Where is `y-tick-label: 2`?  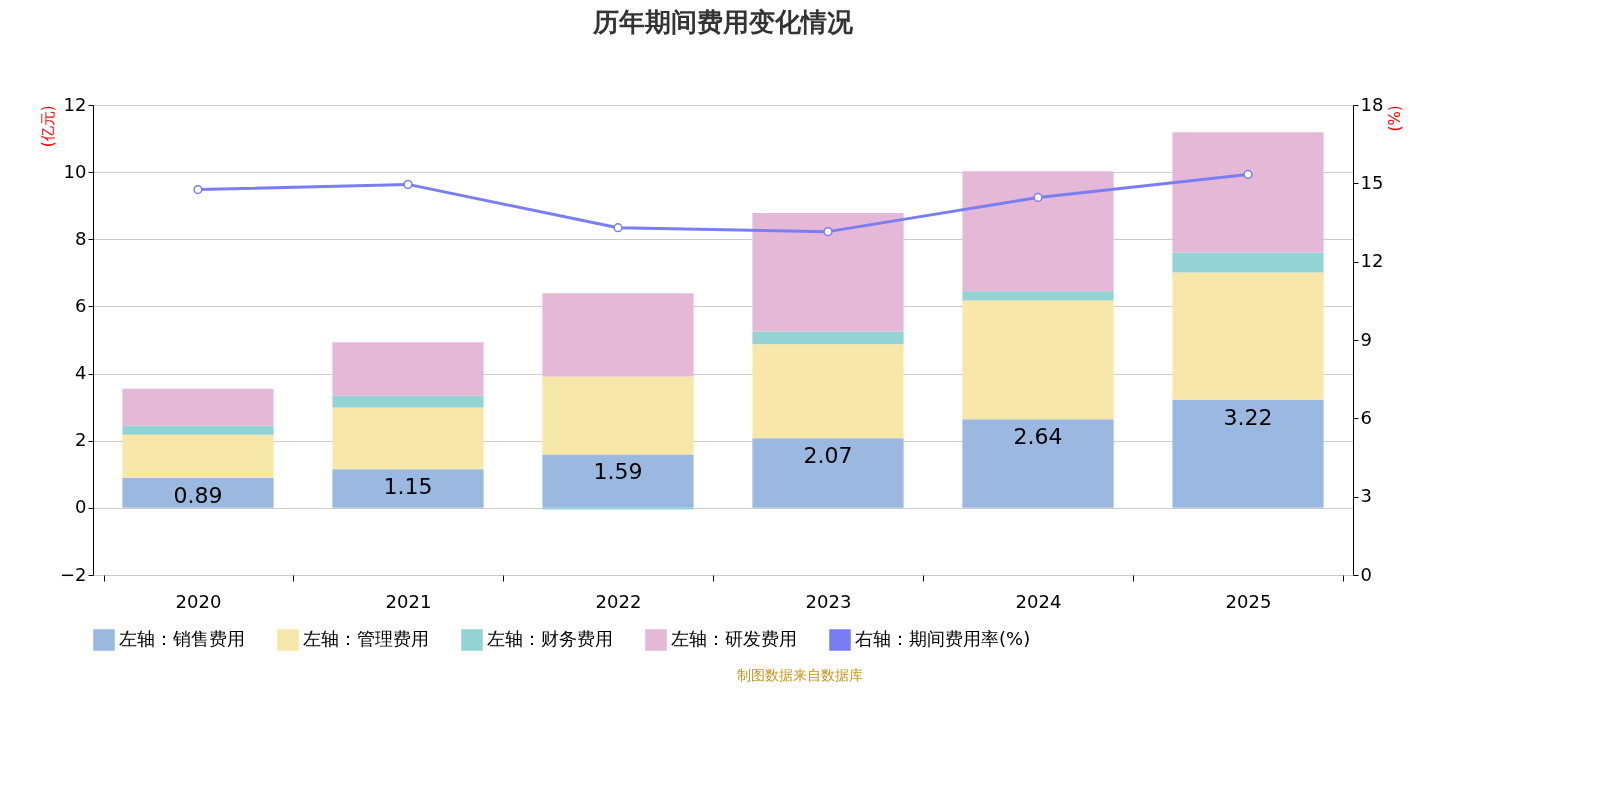 y-tick-label: 2 is located at coordinates (81, 440).